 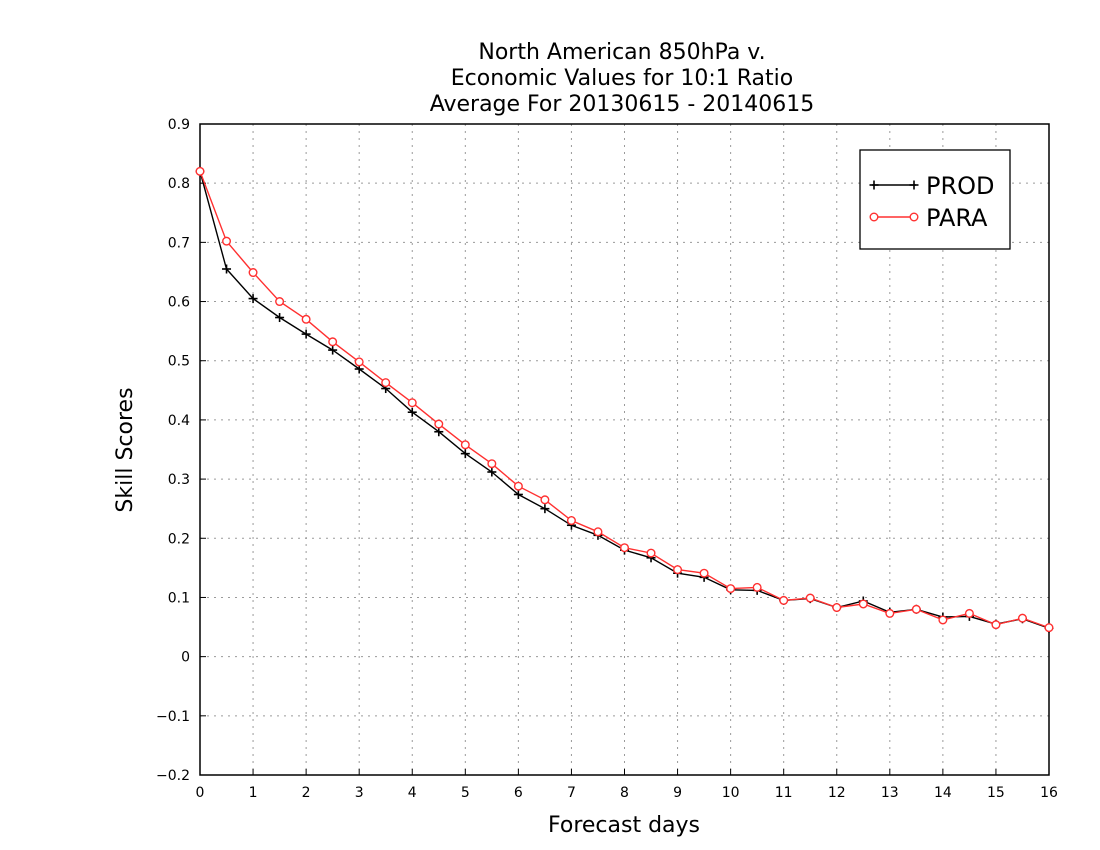 What do you see at coordinates (837, 793) in the screenshot?
I see `x-tick-label: 12` at bounding box center [837, 793].